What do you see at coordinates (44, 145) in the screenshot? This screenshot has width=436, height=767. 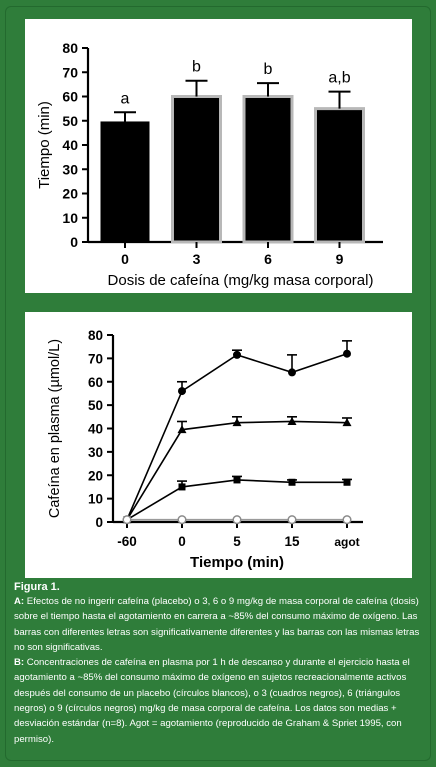 I see `y-axis-title: Tiempo (min)` at bounding box center [44, 145].